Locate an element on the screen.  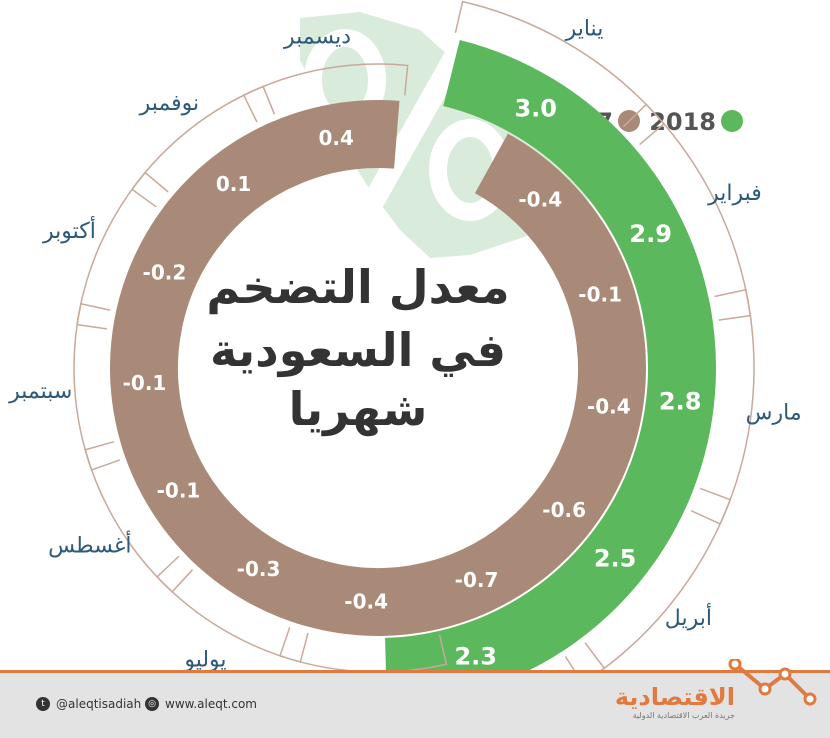
brand-tagline: جريدة العرب الاقتصادية الدولية is located at coordinates (683, 715).